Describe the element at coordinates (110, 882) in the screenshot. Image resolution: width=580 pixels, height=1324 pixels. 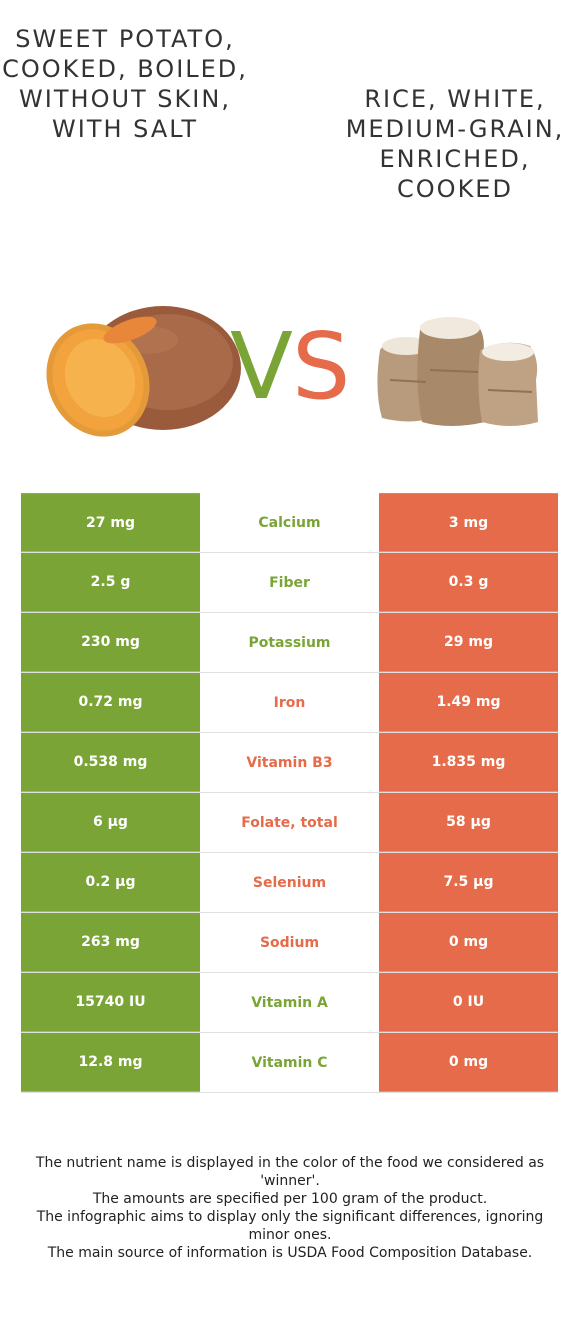
I see `left-value-cell: 0.2 µg` at that location.